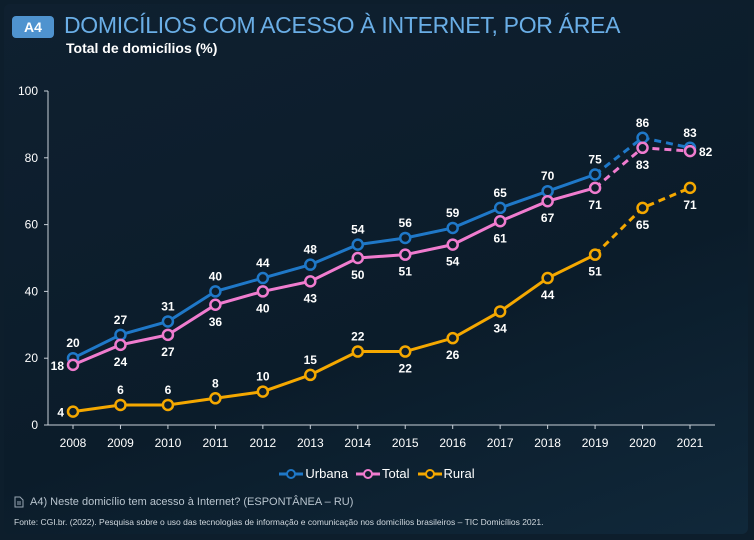  Describe the element at coordinates (358, 275) in the screenshot. I see `total-data-label: 50` at that location.